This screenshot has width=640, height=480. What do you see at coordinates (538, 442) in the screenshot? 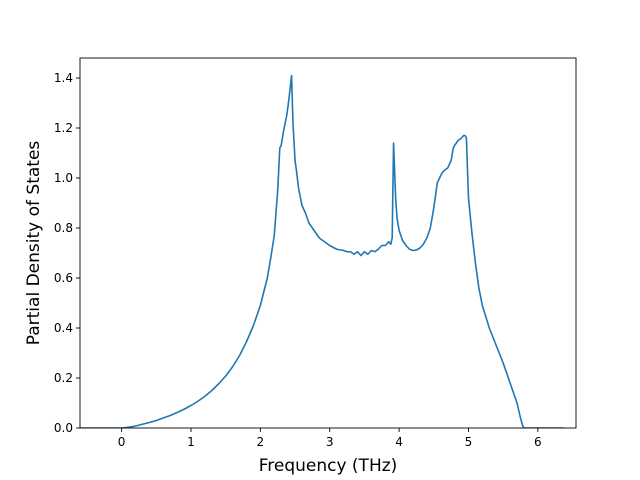
I see `x-tick-label: 6` at bounding box center [538, 442].